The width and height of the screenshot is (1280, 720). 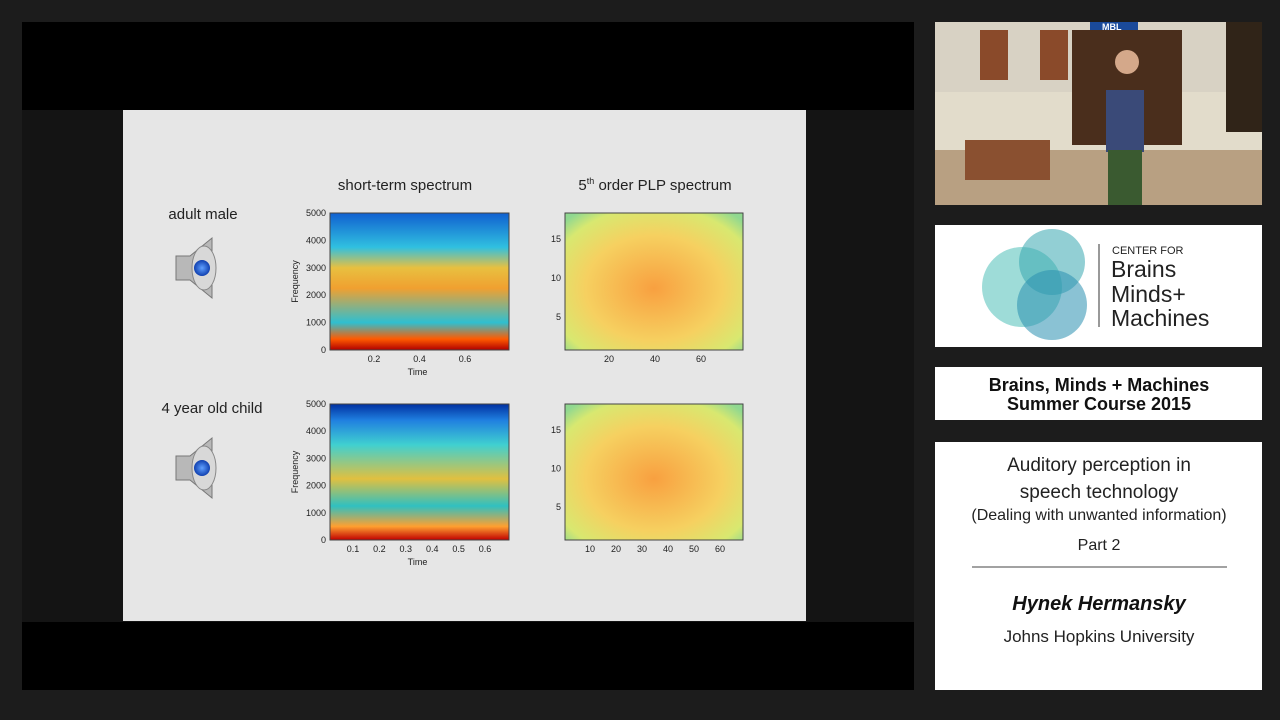 What do you see at coordinates (1098, 113) in the screenshot?
I see `camera-view: MBL` at bounding box center [1098, 113].